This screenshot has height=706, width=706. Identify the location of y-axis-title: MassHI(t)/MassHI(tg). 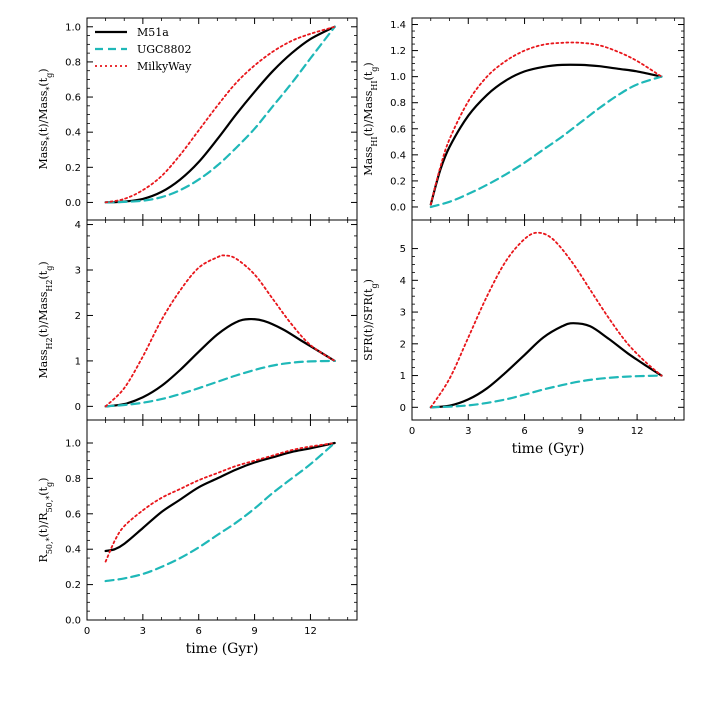
(370, 118).